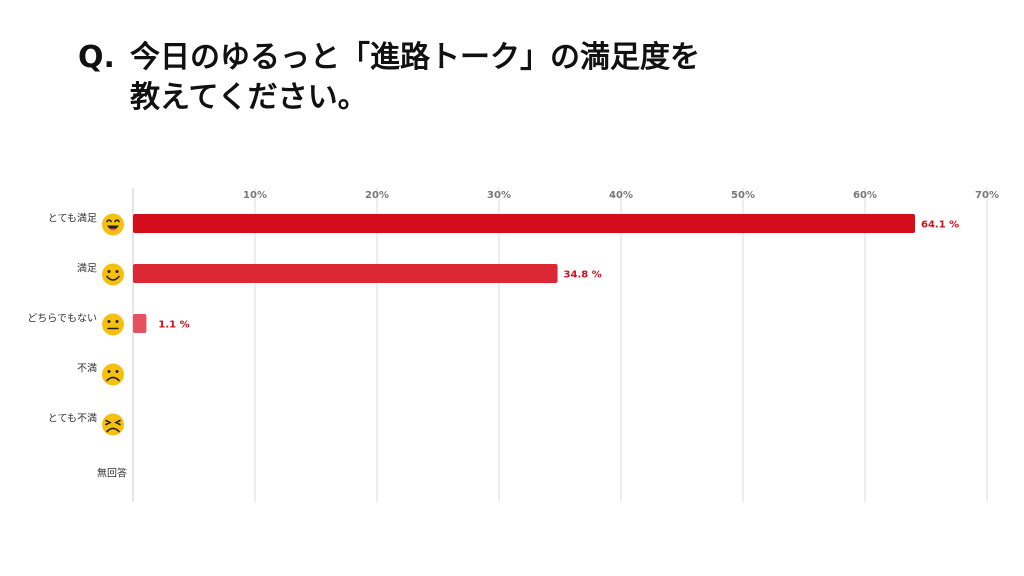  I want to click on x-tick-label: 20%, so click(377, 195).